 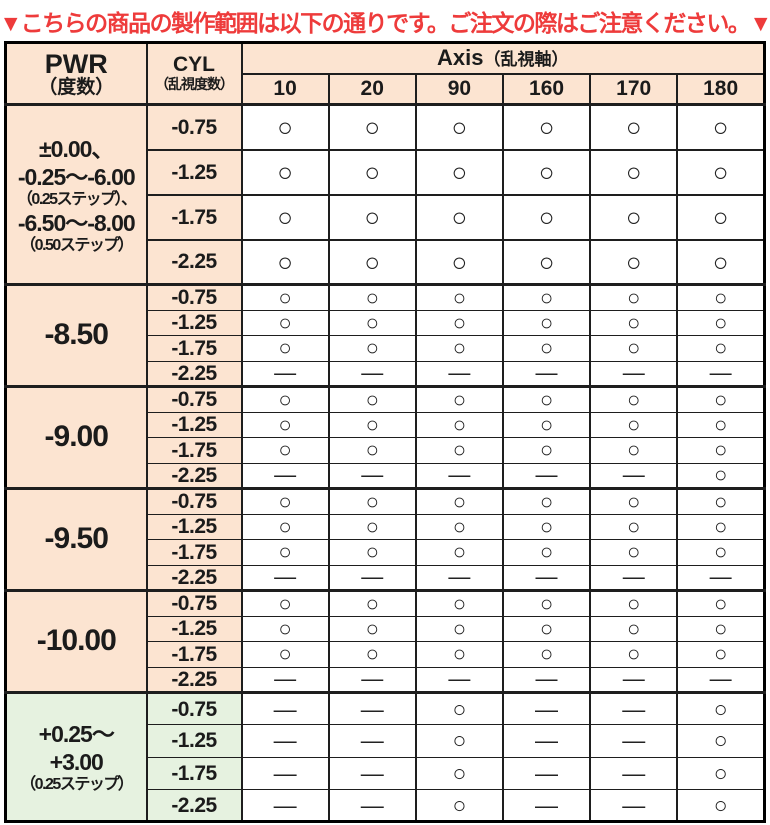 I want to click on axis-value-170: 170, so click(x=634, y=89).